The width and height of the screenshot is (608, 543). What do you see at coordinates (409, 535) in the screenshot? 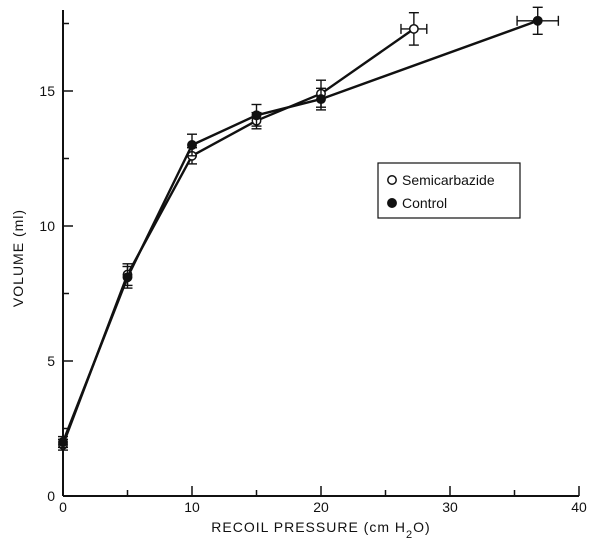
I see `x-axis-title-subscript: 2` at bounding box center [409, 535].